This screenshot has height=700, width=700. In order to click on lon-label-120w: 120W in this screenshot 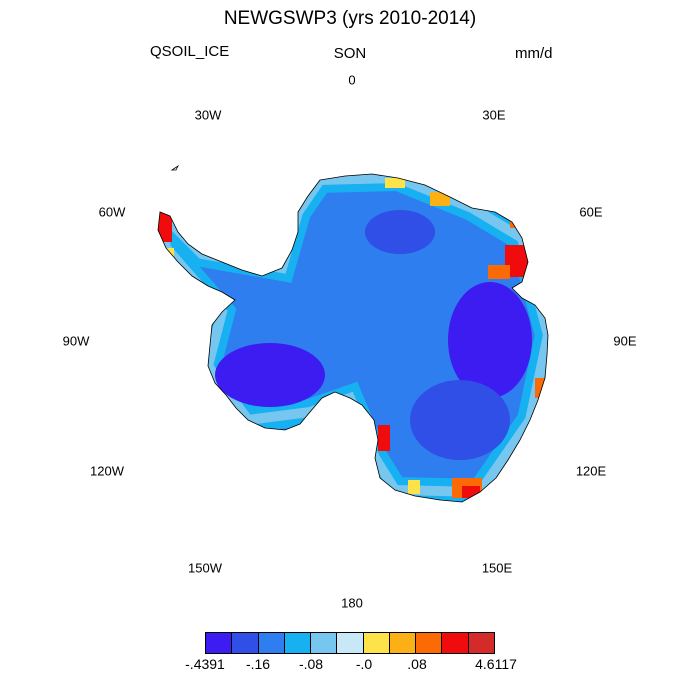, I will do `click(107, 471)`.